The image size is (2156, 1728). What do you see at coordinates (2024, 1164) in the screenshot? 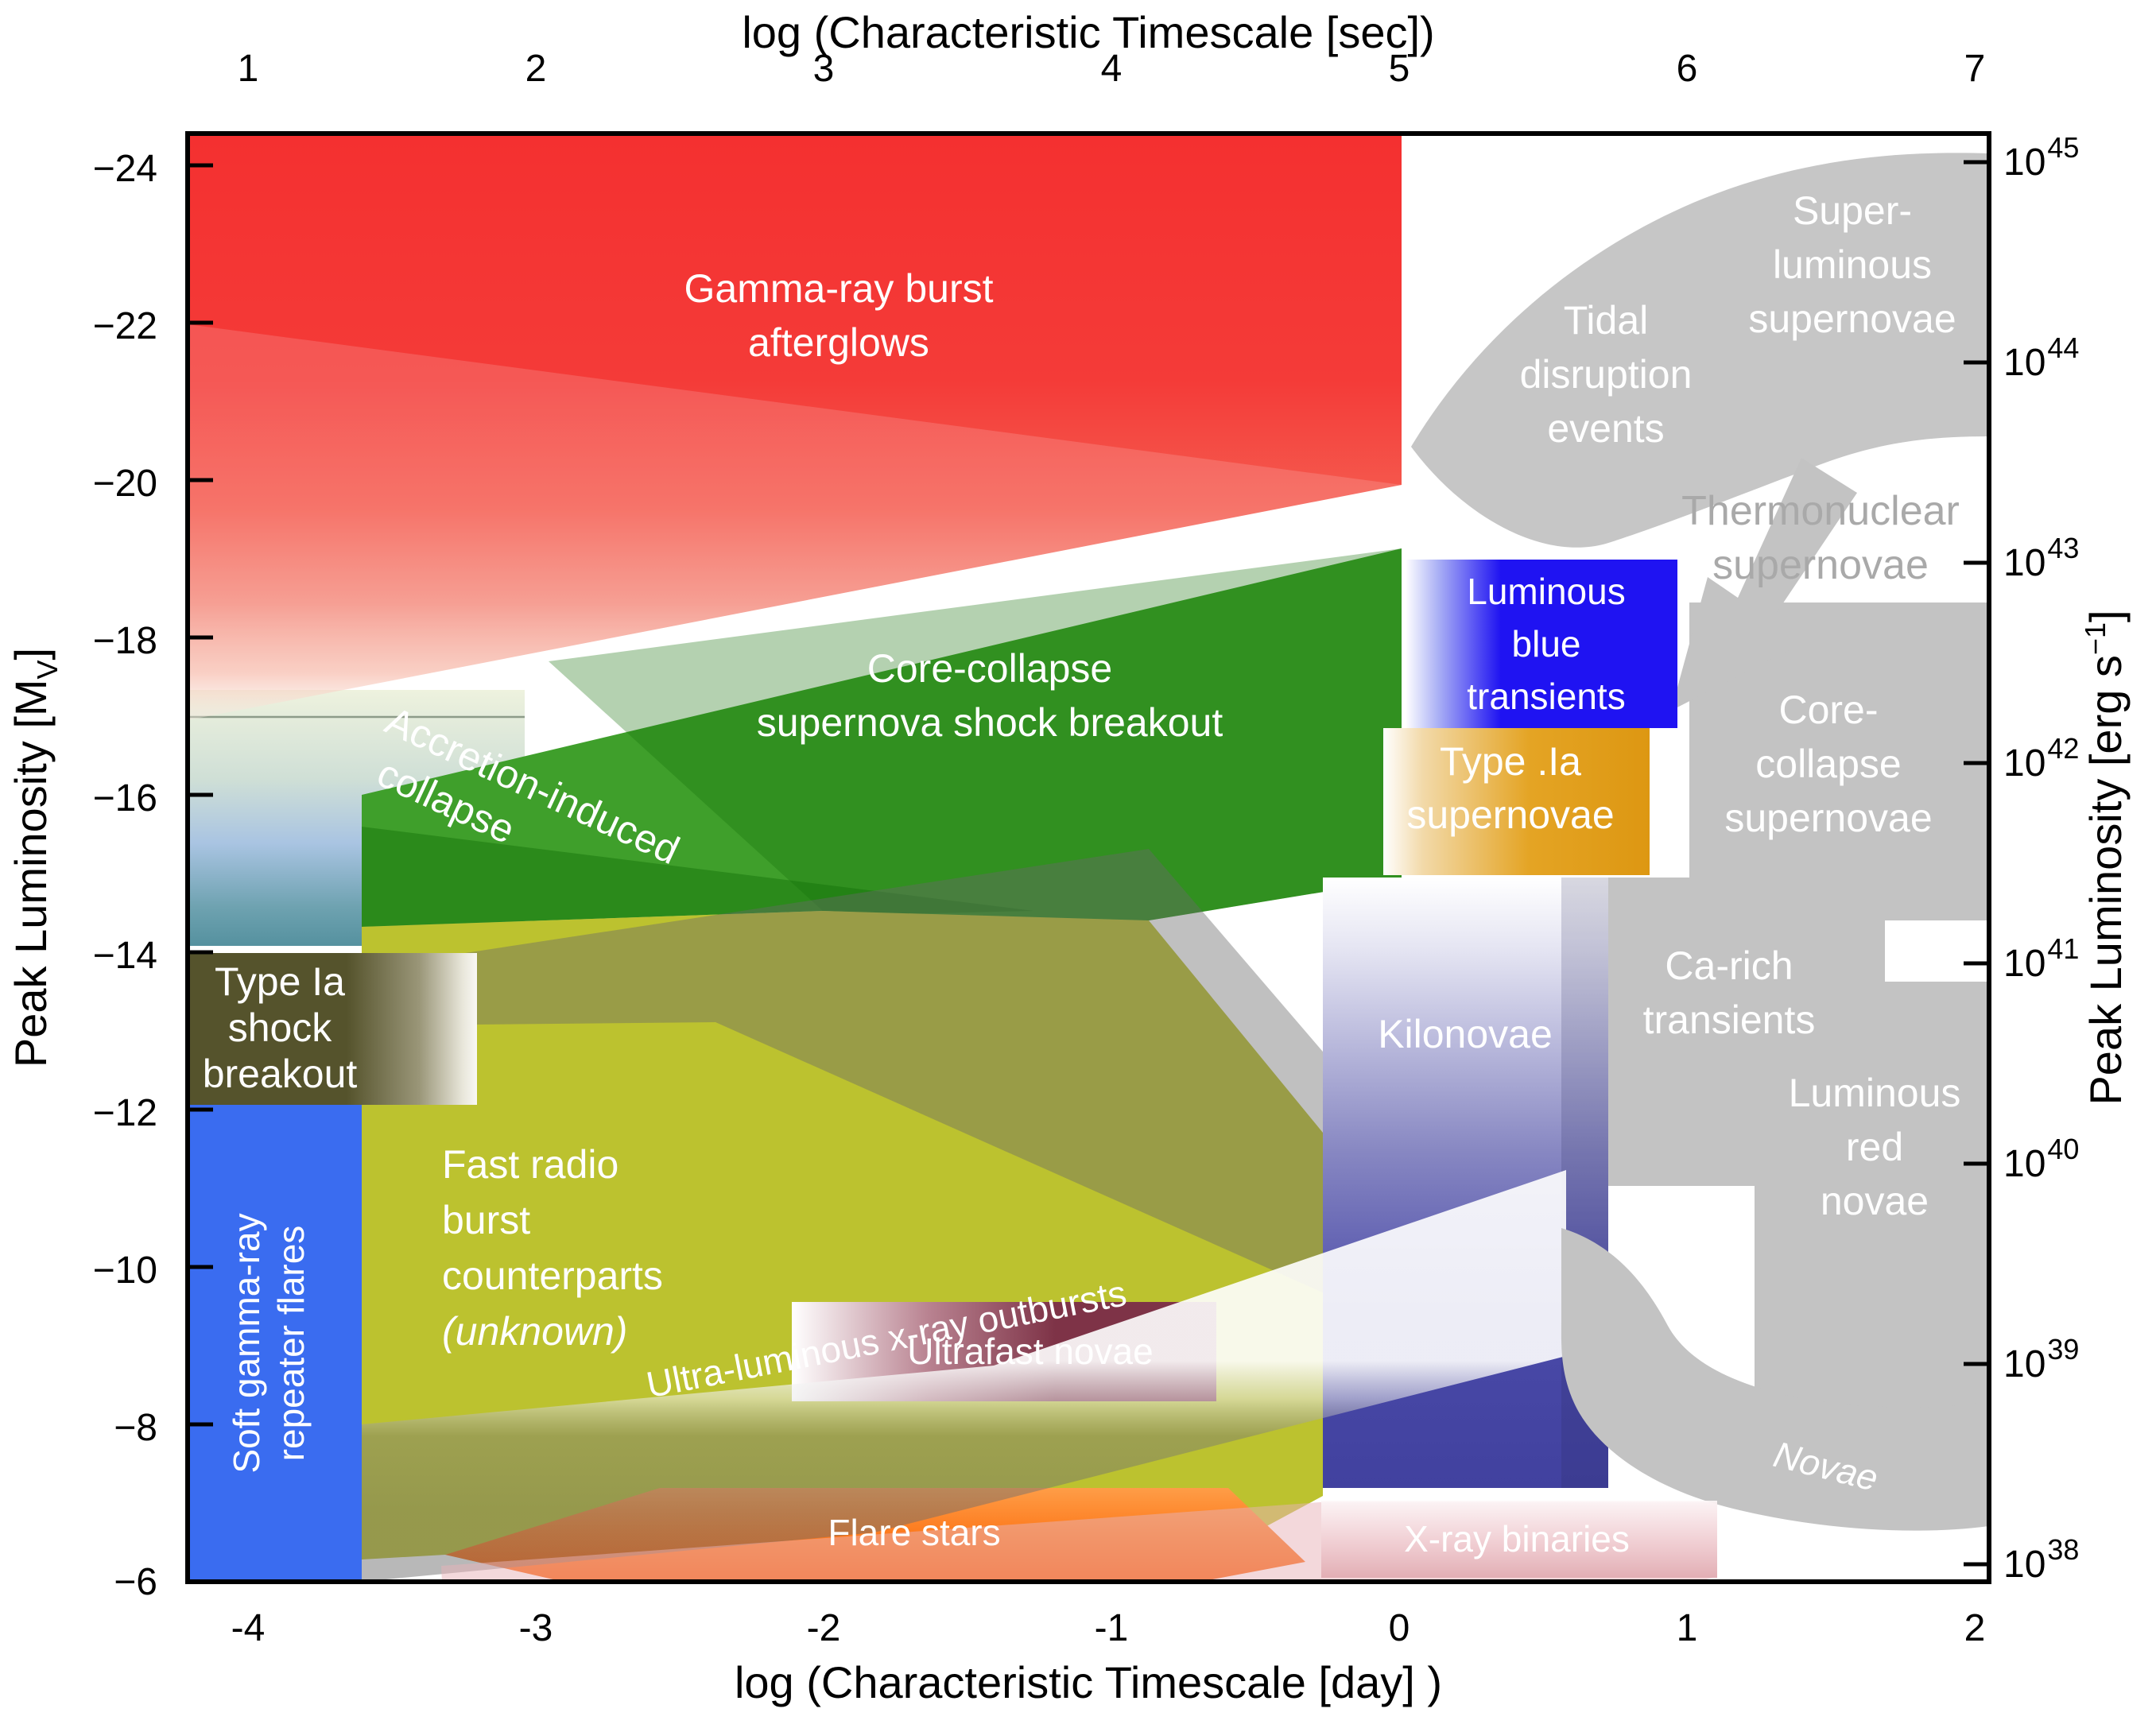
I see `right-tick-40-base: 10` at bounding box center [2024, 1164].